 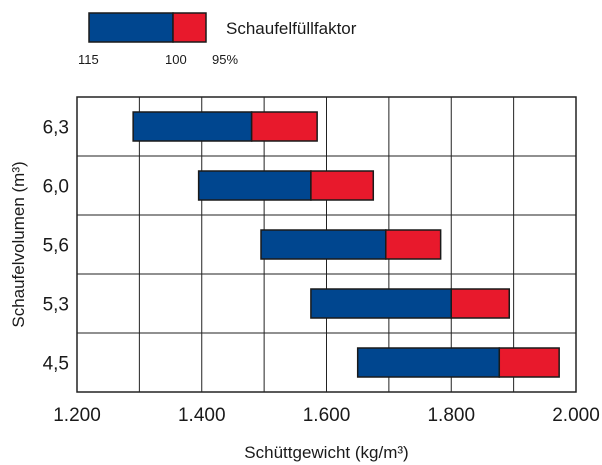 What do you see at coordinates (326, 452) in the screenshot?
I see `x-axis-title: Schüttgewicht (kg/m³)` at bounding box center [326, 452].